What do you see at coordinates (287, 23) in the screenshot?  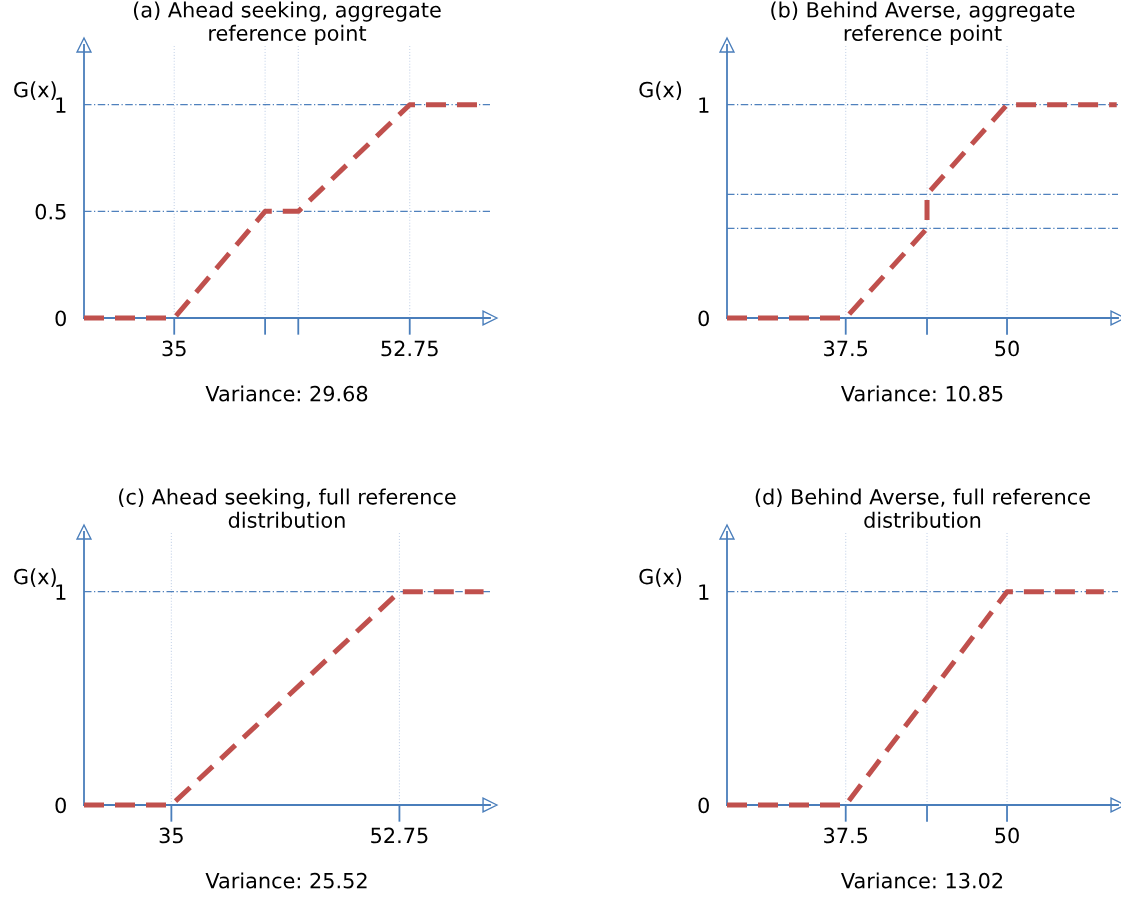 I see `chart-title: (a) Ahead seeking, aggregate reference point` at bounding box center [287, 23].